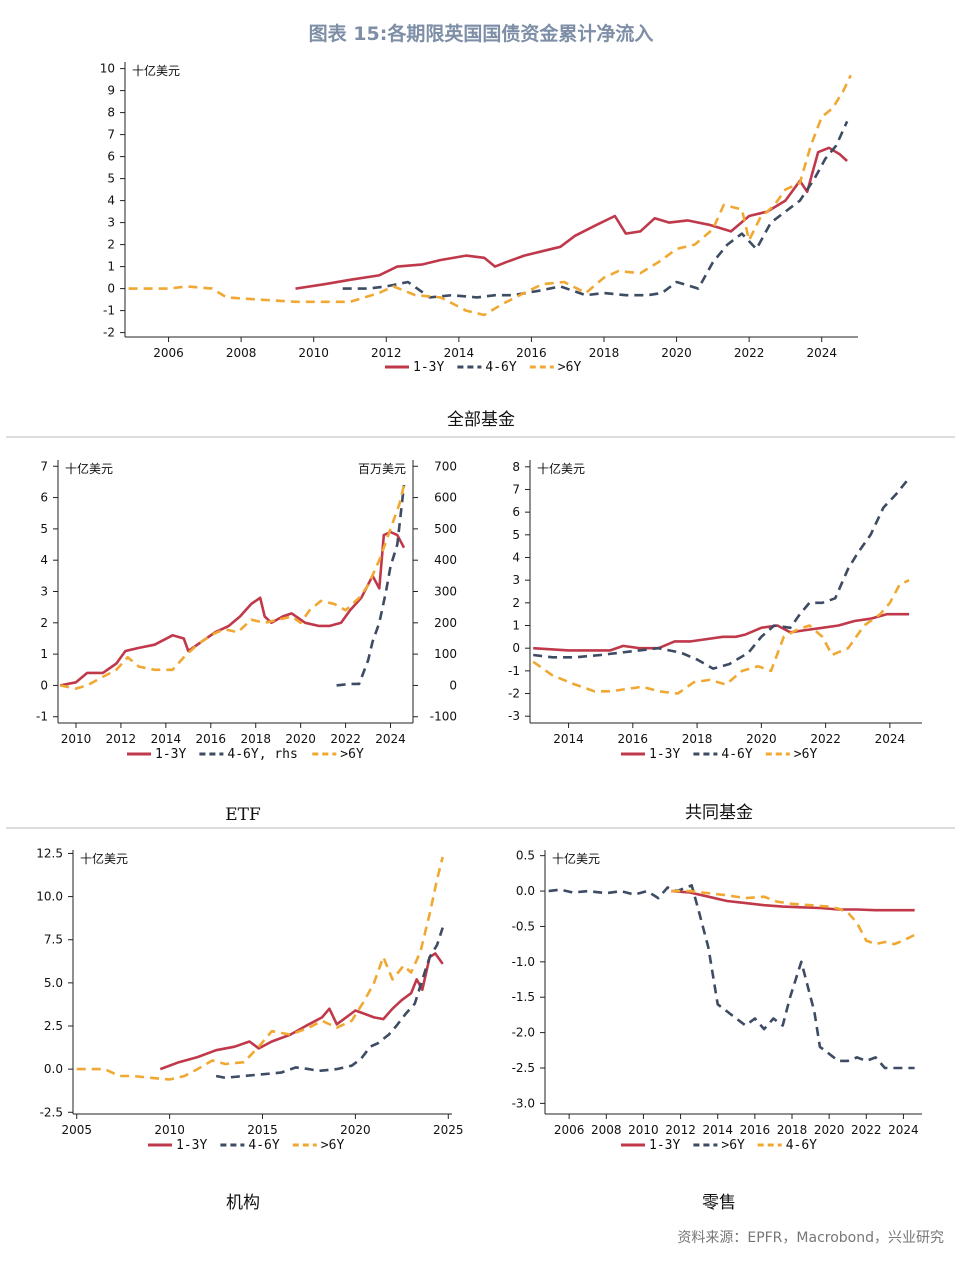 This screenshot has width=967, height=1261. I want to click on x-tick-label: 2025, so click(448, 1130).